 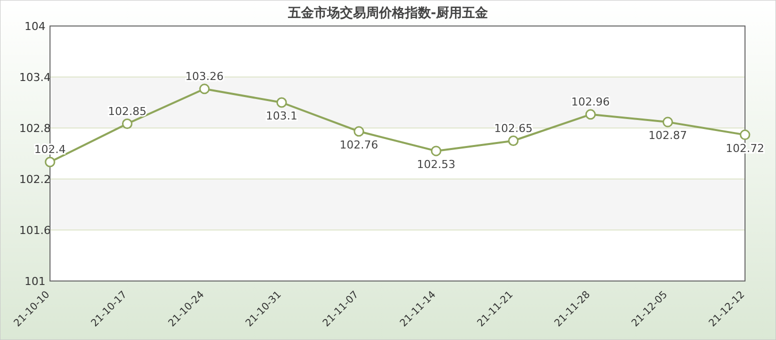 What do you see at coordinates (35, 230) in the screenshot?
I see `y-tick-label: 101.6` at bounding box center [35, 230].